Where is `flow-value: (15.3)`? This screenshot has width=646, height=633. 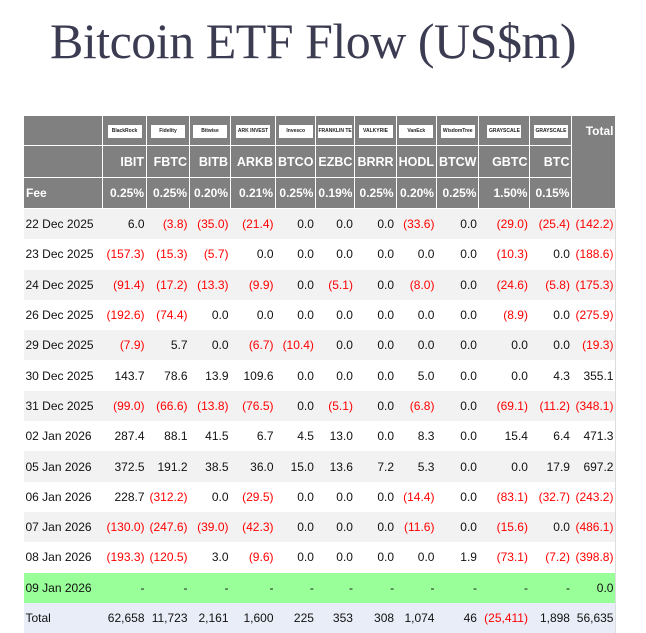 flow-value: (15.3) is located at coordinates (168, 254).